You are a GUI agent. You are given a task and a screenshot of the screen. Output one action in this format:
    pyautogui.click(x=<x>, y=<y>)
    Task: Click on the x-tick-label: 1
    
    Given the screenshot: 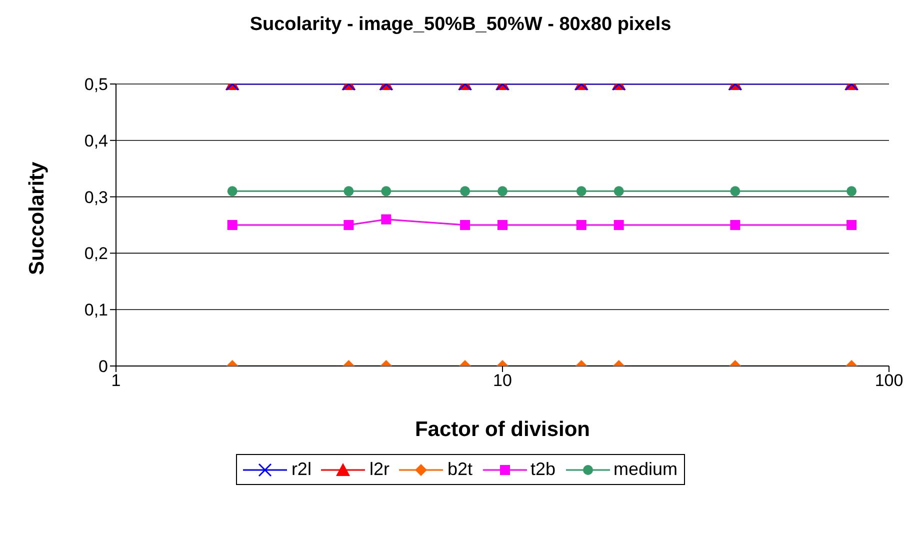 What is the action you would take?
    pyautogui.click(x=116, y=380)
    